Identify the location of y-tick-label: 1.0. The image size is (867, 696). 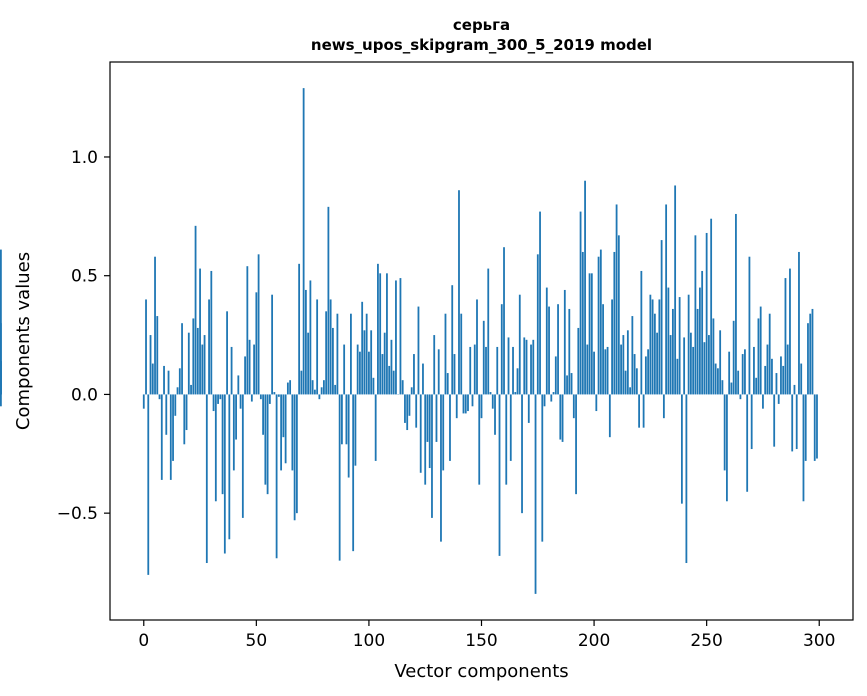
(84, 158).